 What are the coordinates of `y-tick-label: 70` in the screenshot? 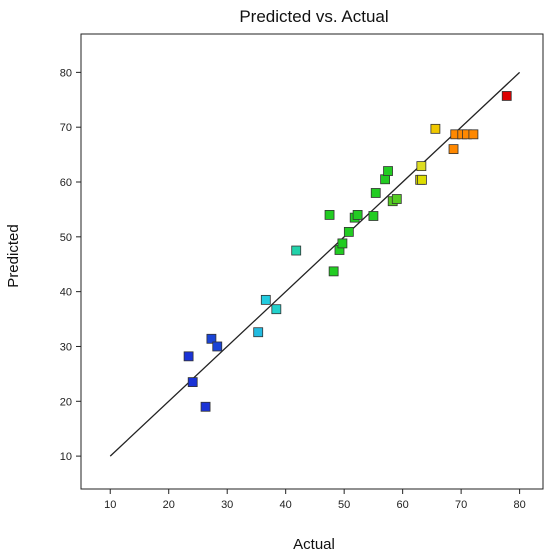 It's located at (66, 128).